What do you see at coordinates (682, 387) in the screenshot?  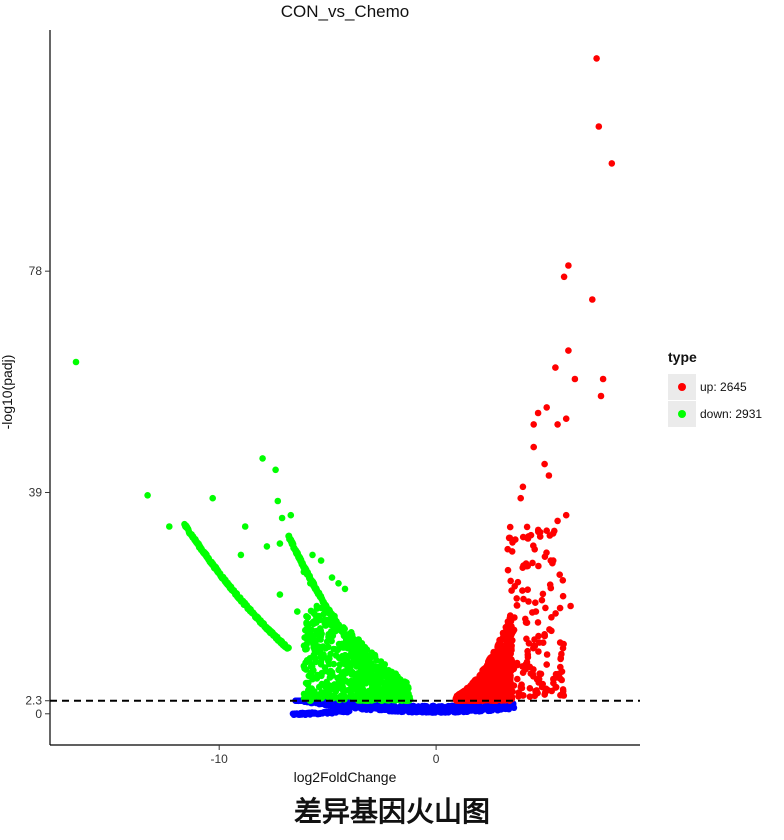 I see `legend-marker-up` at bounding box center [682, 387].